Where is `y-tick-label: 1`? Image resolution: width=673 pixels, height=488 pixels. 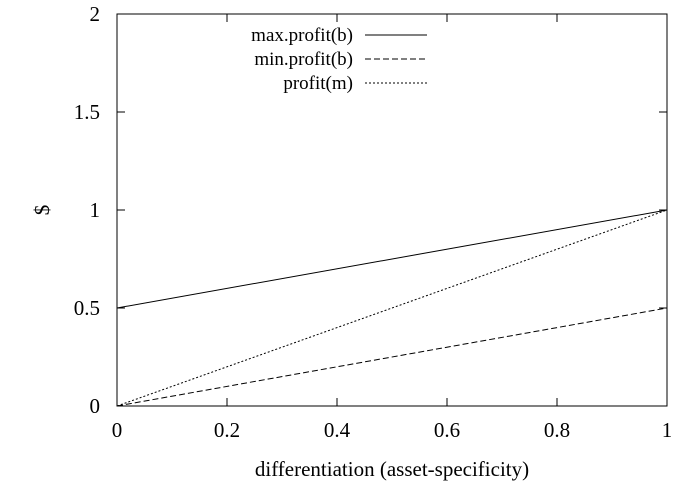 y-tick-label: 1 is located at coordinates (95, 210).